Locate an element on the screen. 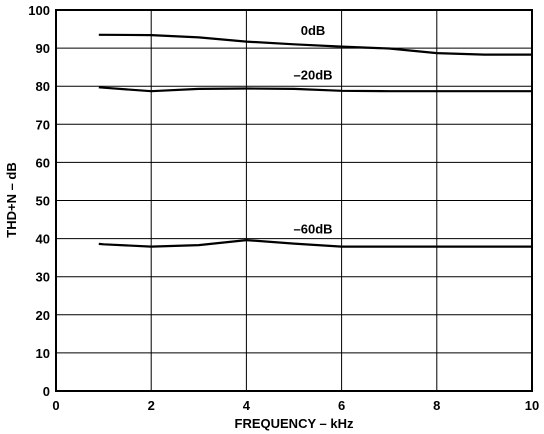 The width and height of the screenshot is (544, 434). y-tick-label: 20 is located at coordinates (43, 315).